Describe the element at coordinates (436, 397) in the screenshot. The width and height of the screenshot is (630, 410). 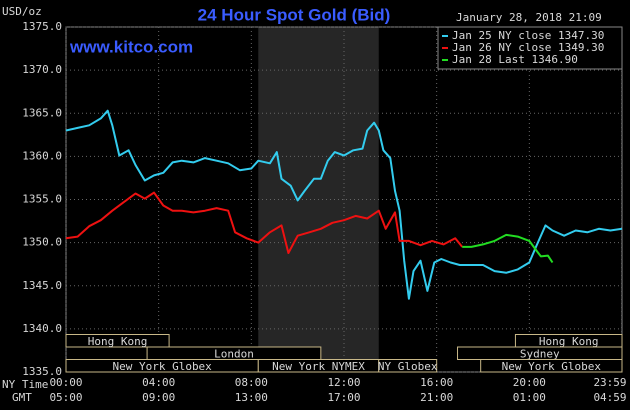
I see `x2-tick-label: 21:00` at that location.